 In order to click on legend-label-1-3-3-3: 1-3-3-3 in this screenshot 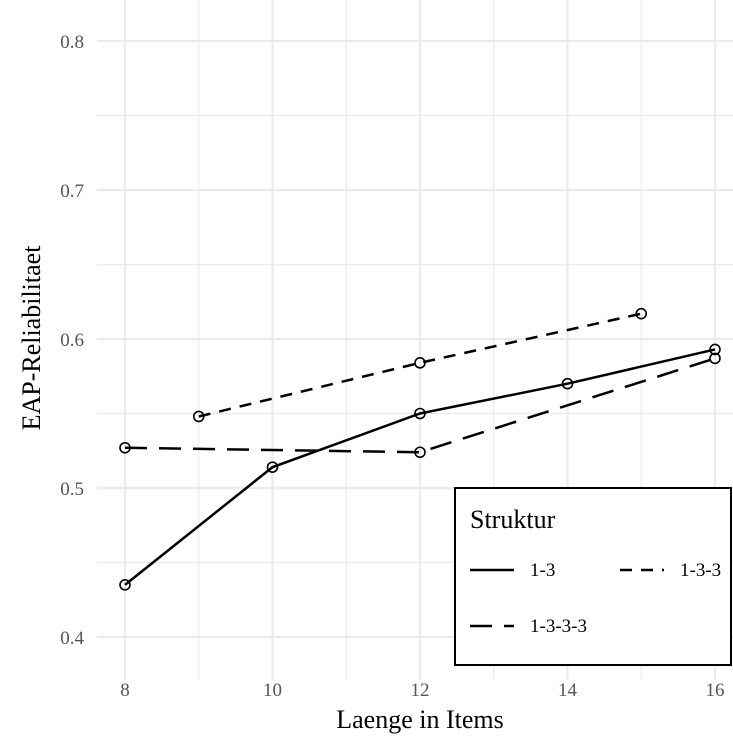, I will do `click(558, 626)`.